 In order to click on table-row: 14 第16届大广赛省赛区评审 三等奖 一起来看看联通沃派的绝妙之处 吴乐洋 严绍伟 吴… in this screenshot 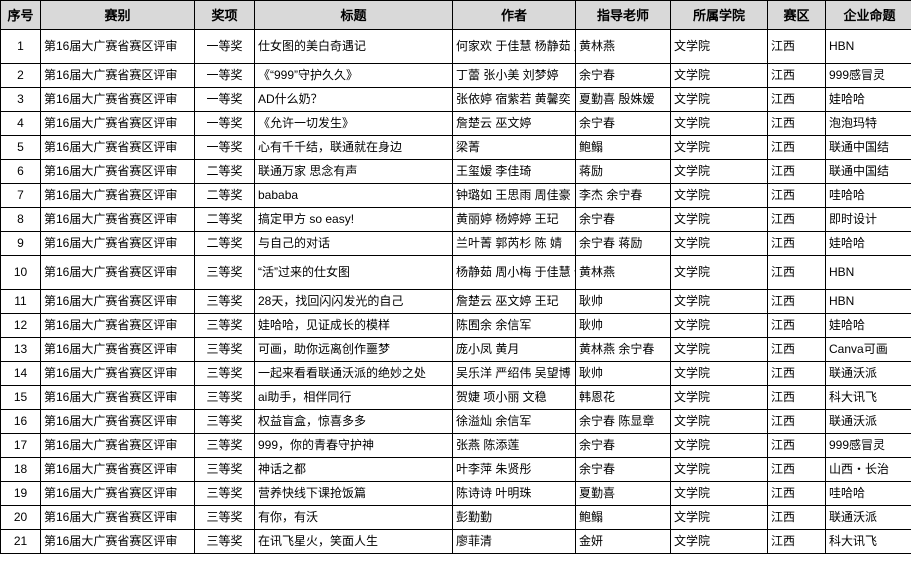, I will do `click(455, 373)`.